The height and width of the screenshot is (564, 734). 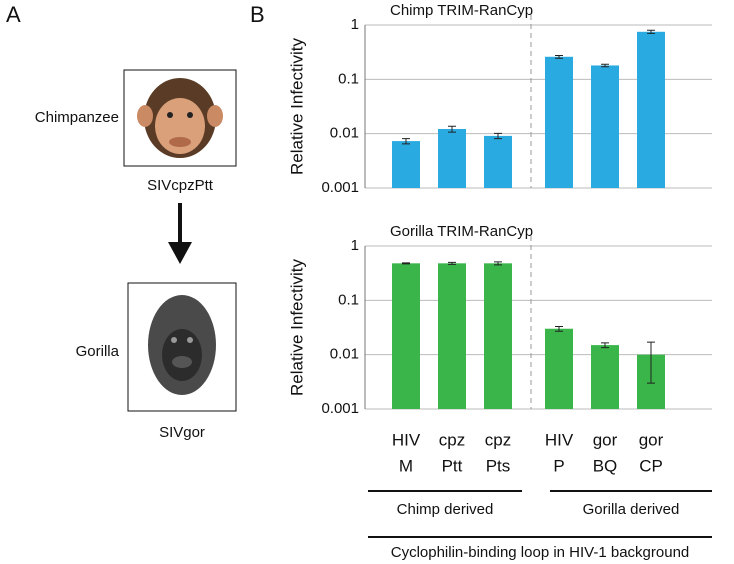 I want to click on chimp-image, so click(x=180, y=118).